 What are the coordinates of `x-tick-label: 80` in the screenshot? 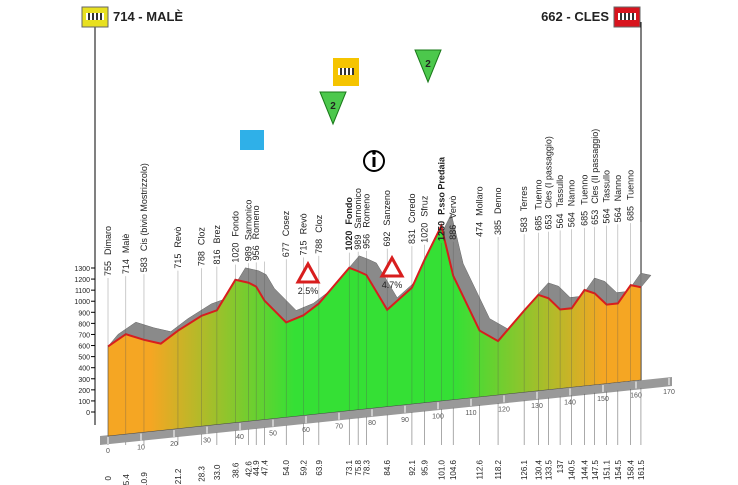 It's located at (372, 423).